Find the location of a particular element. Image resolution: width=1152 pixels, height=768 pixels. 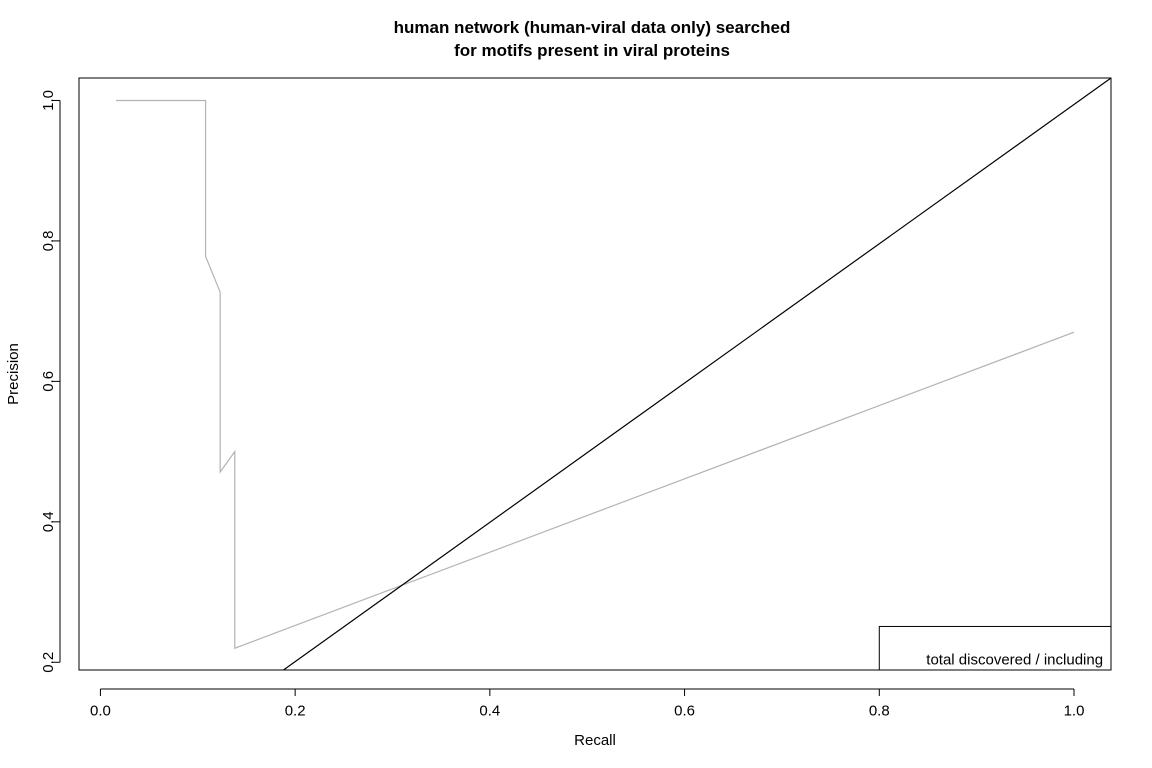

x-axis-label: Recall is located at coordinates (595, 740).